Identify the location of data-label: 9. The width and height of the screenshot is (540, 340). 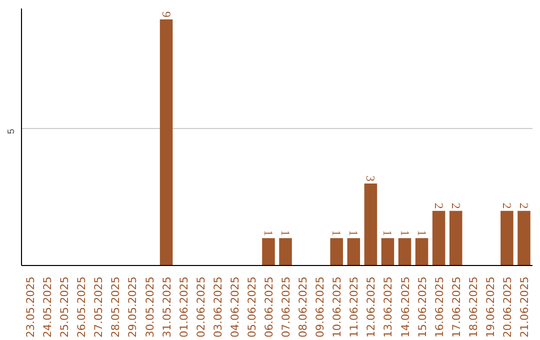
(166, 14).